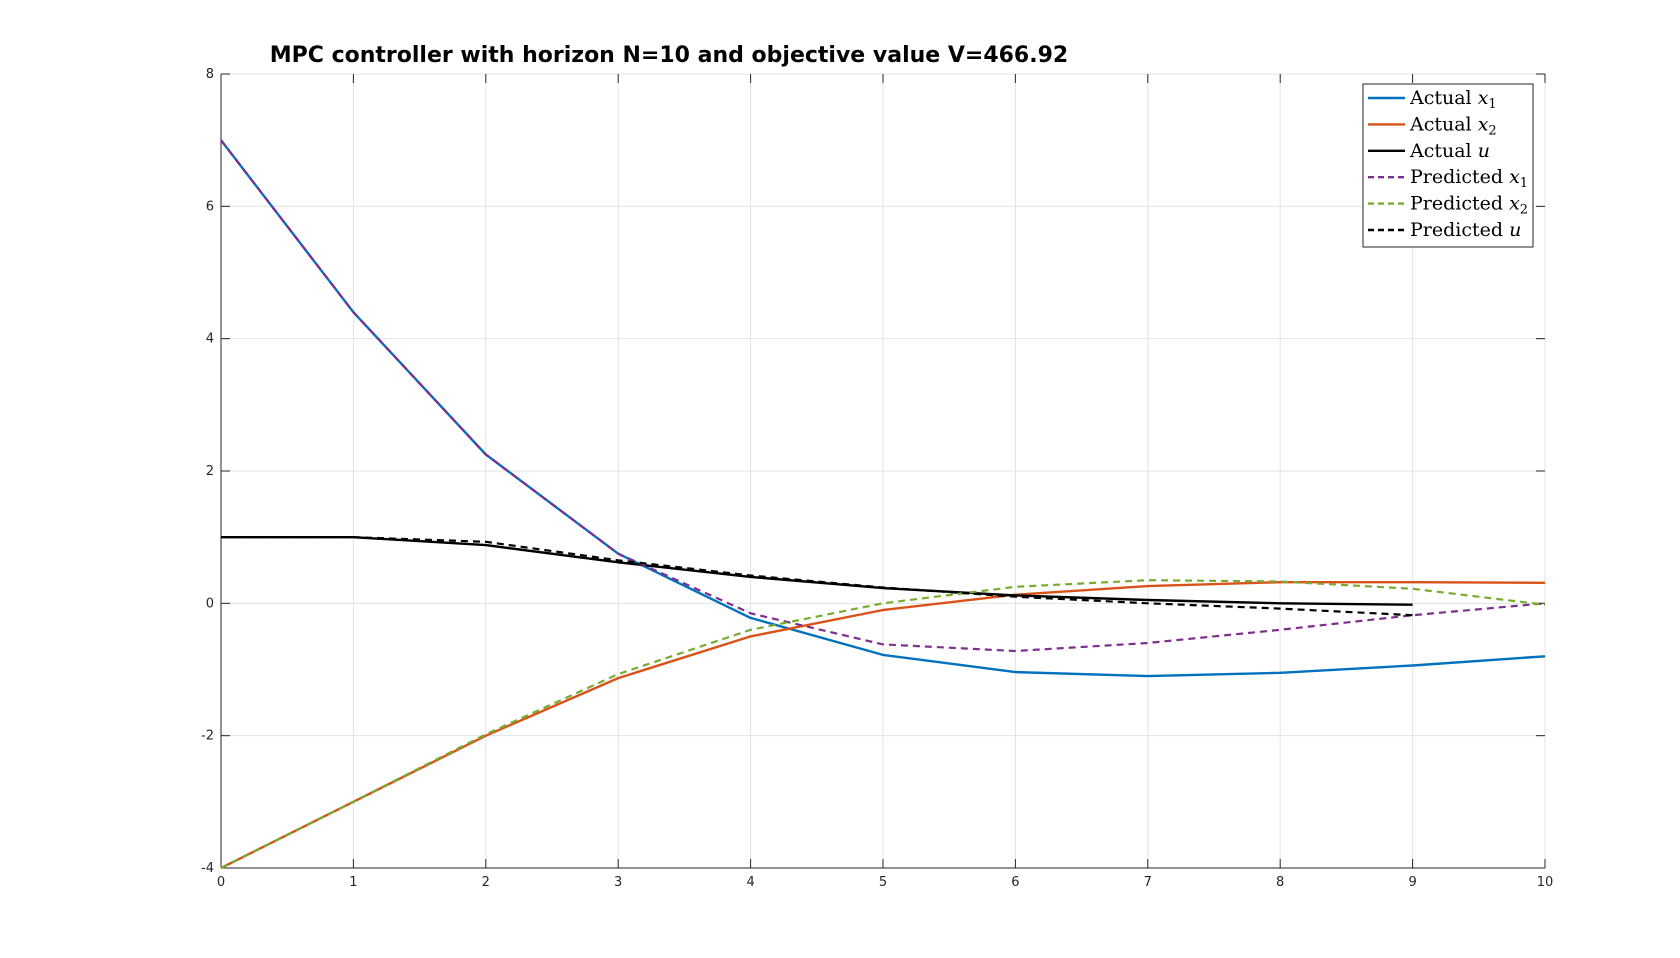 Image resolution: width=1680 pixels, height=958 pixels. Describe the element at coordinates (750, 882) in the screenshot. I see `x-tick-label: 4` at that location.